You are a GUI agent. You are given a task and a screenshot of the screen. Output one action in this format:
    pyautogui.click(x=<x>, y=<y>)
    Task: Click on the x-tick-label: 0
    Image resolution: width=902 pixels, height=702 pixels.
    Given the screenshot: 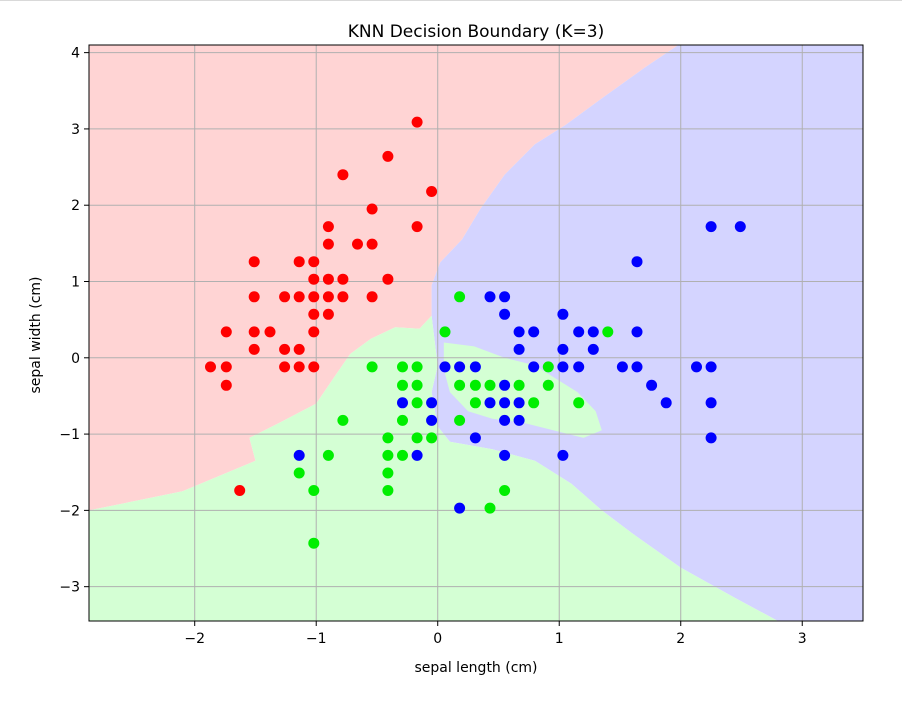 What is the action you would take?
    pyautogui.click(x=437, y=639)
    